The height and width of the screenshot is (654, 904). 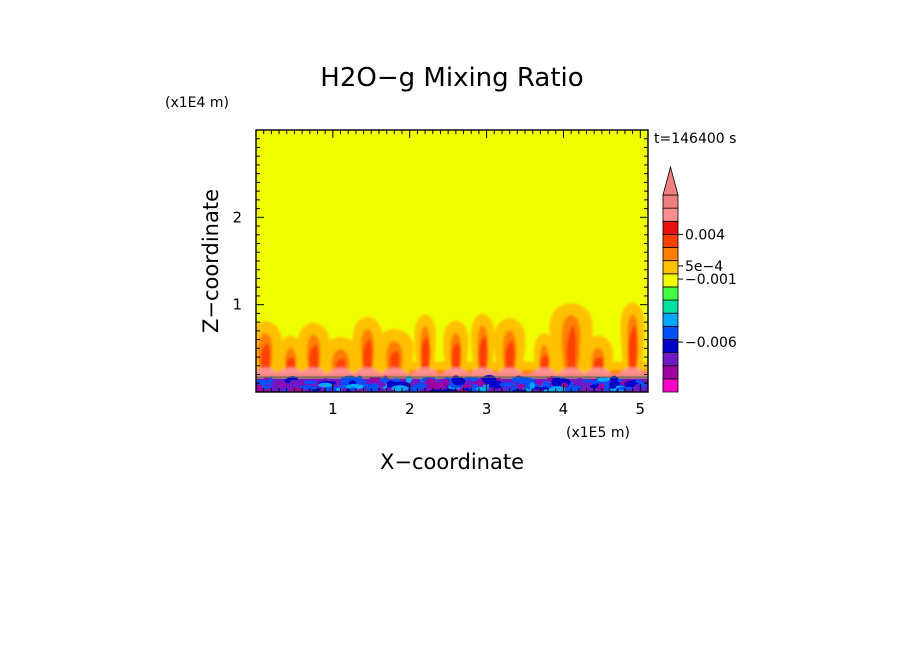 I want to click on x-tick-label: 1, so click(x=333, y=409).